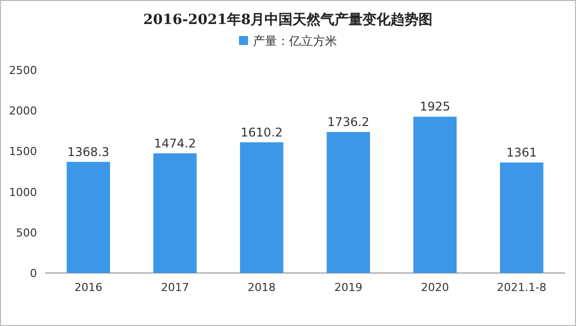 Image resolution: width=576 pixels, height=326 pixels. Describe the element at coordinates (175, 287) in the screenshot. I see `x-tick-label: 2017` at that location.